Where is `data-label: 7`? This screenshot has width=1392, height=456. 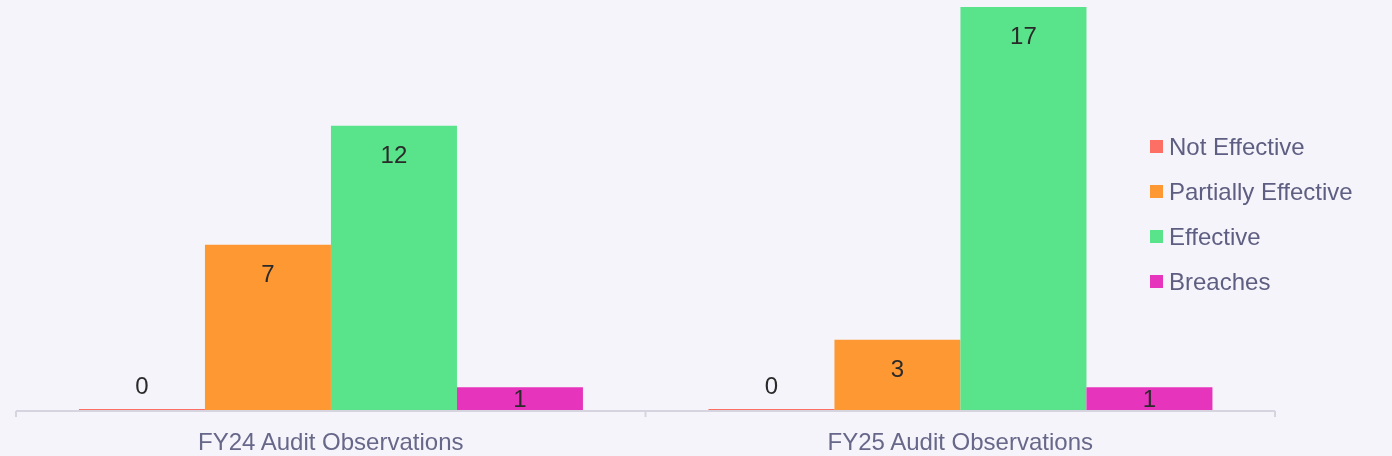
data-label: 7 is located at coordinates (268, 273).